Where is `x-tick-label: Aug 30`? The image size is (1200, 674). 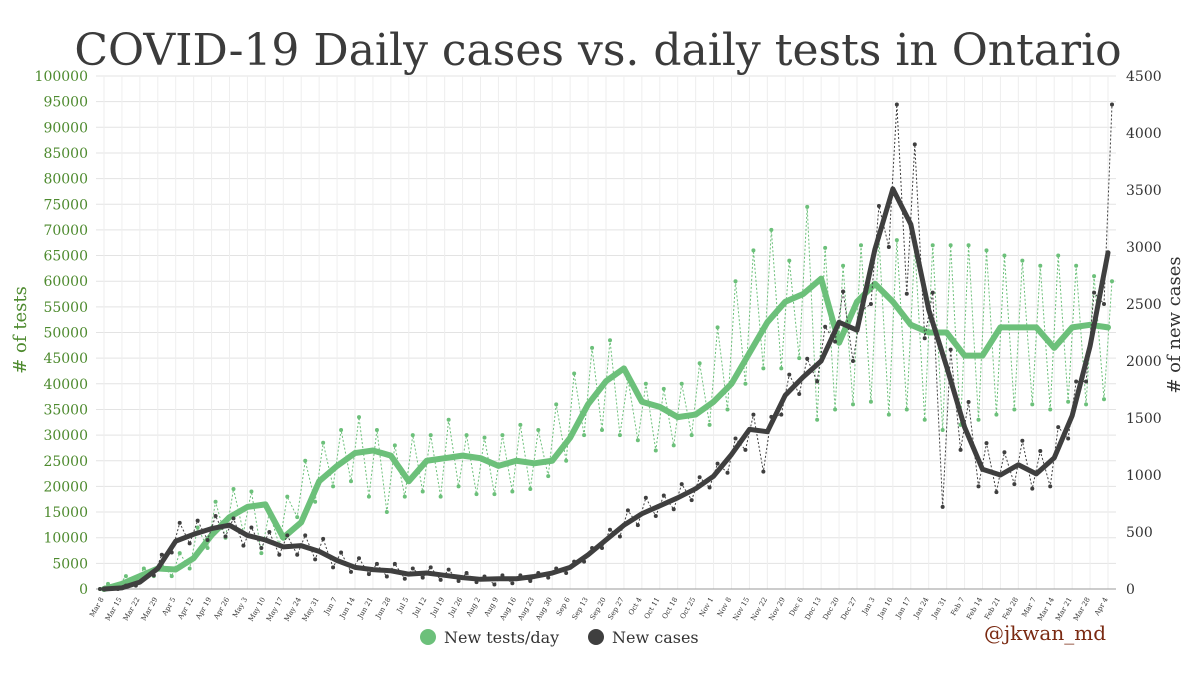 x-tick-label: Aug 30 is located at coordinates (544, 609).